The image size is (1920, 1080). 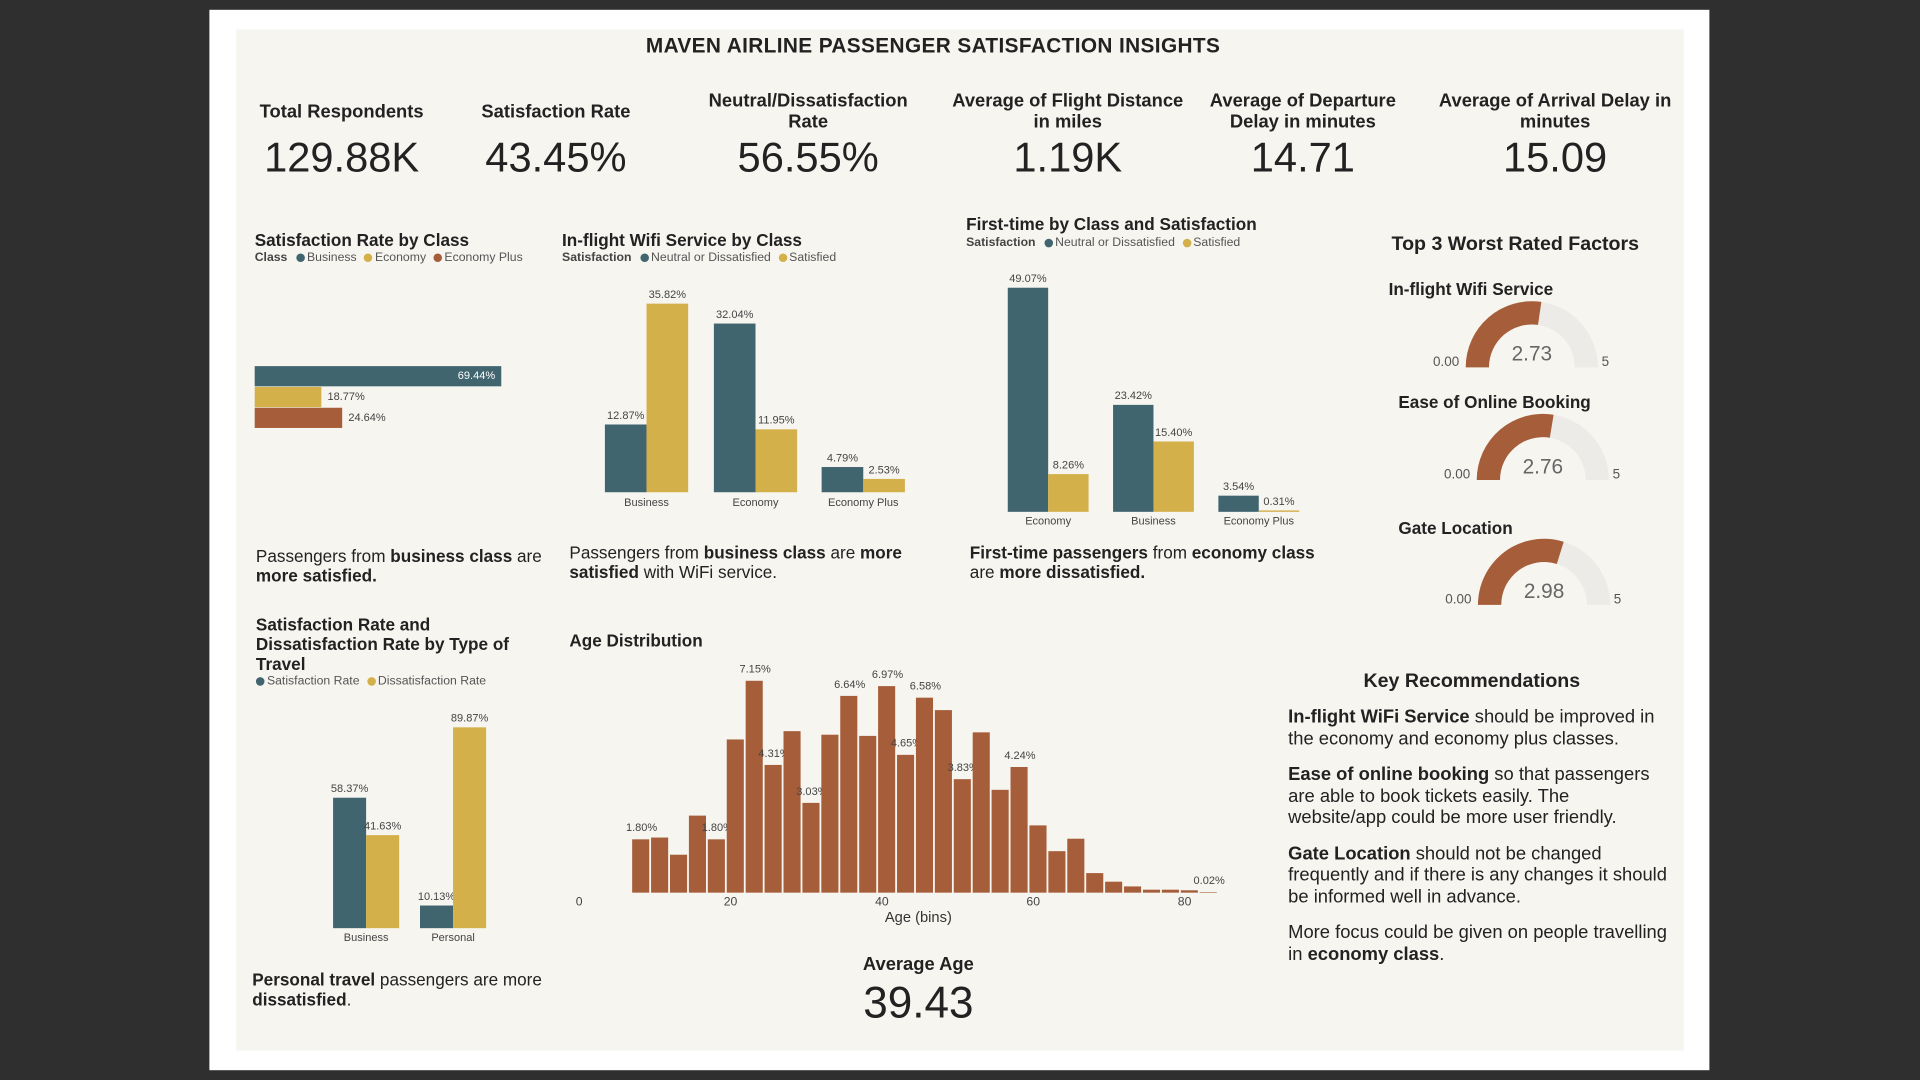 What do you see at coordinates (668, 295) in the screenshot?
I see `data-label: 35.82%` at bounding box center [668, 295].